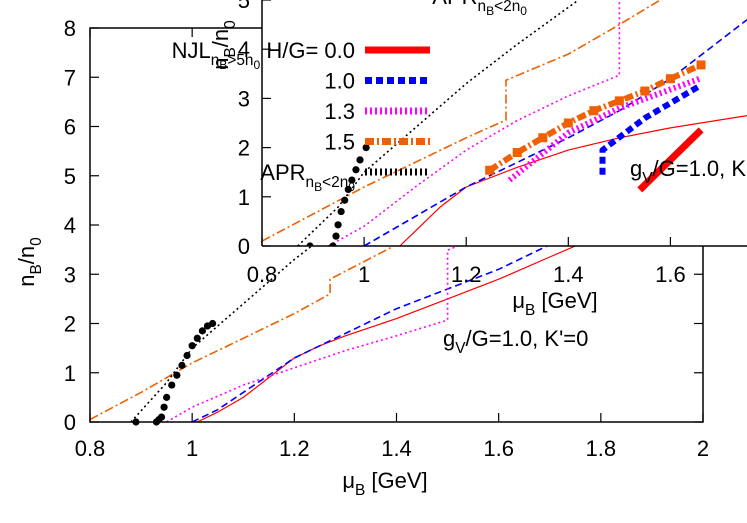 The image size is (747, 523). What do you see at coordinates (601, 448) in the screenshot?
I see `x-tick-label: 1.8` at bounding box center [601, 448].